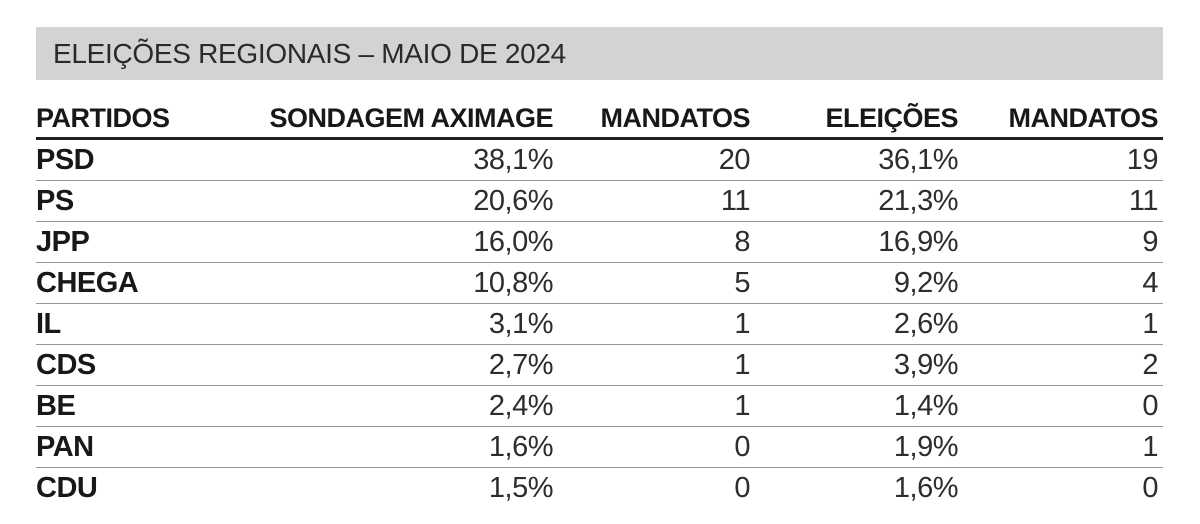 This screenshot has height=524, width=1200. Describe the element at coordinates (599, 160) in the screenshot. I see `table-row: PSD 38,1% 20 36,1% 19` at that location.